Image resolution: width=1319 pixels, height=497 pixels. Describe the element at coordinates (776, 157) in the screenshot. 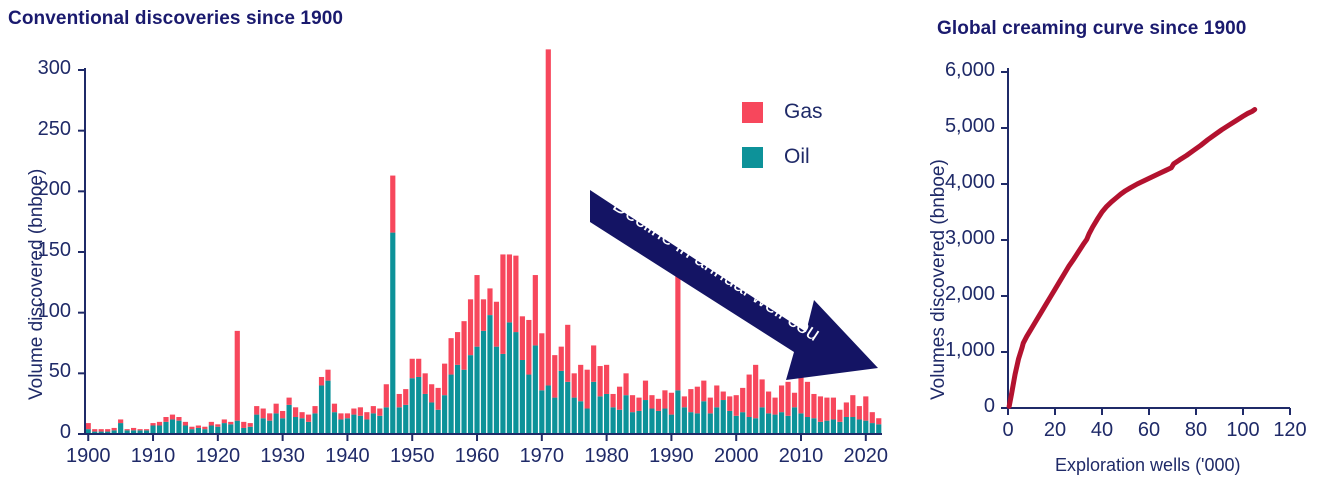

I see `legend-item-oil: Oil` at that location.